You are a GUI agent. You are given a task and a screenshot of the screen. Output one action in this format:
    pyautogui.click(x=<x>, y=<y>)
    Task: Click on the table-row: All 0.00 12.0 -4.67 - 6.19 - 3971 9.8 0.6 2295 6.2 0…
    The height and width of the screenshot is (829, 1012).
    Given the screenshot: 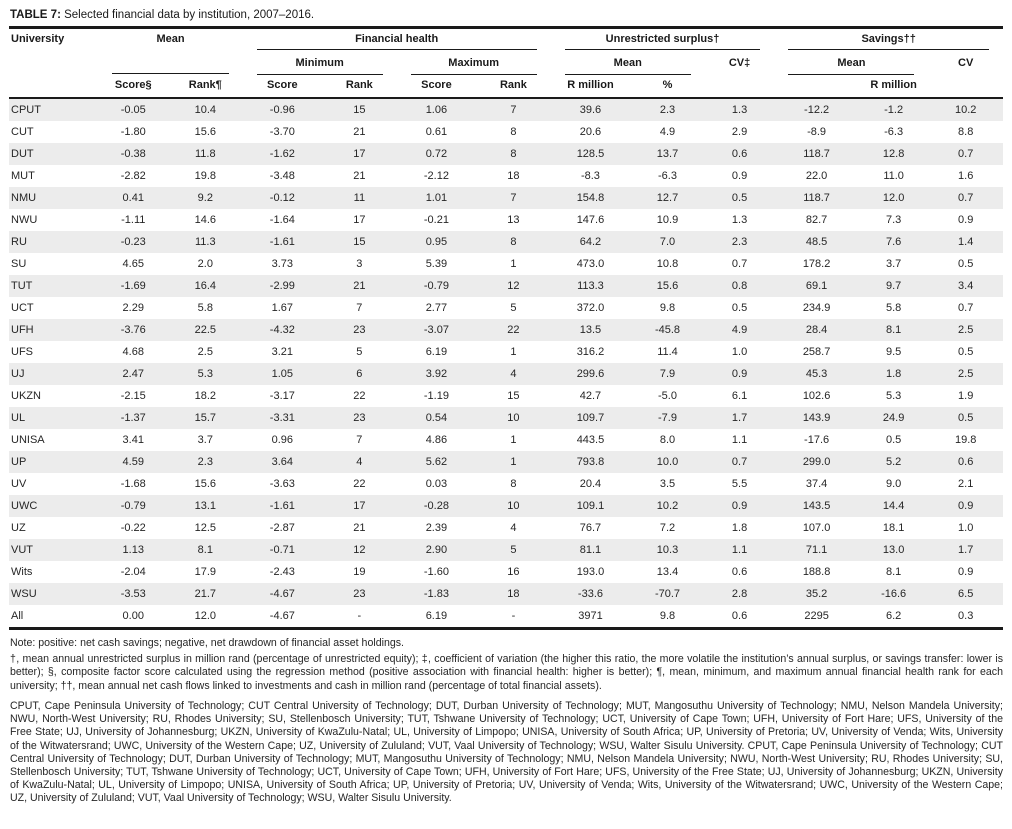 What is the action you would take?
    pyautogui.click(x=506, y=617)
    